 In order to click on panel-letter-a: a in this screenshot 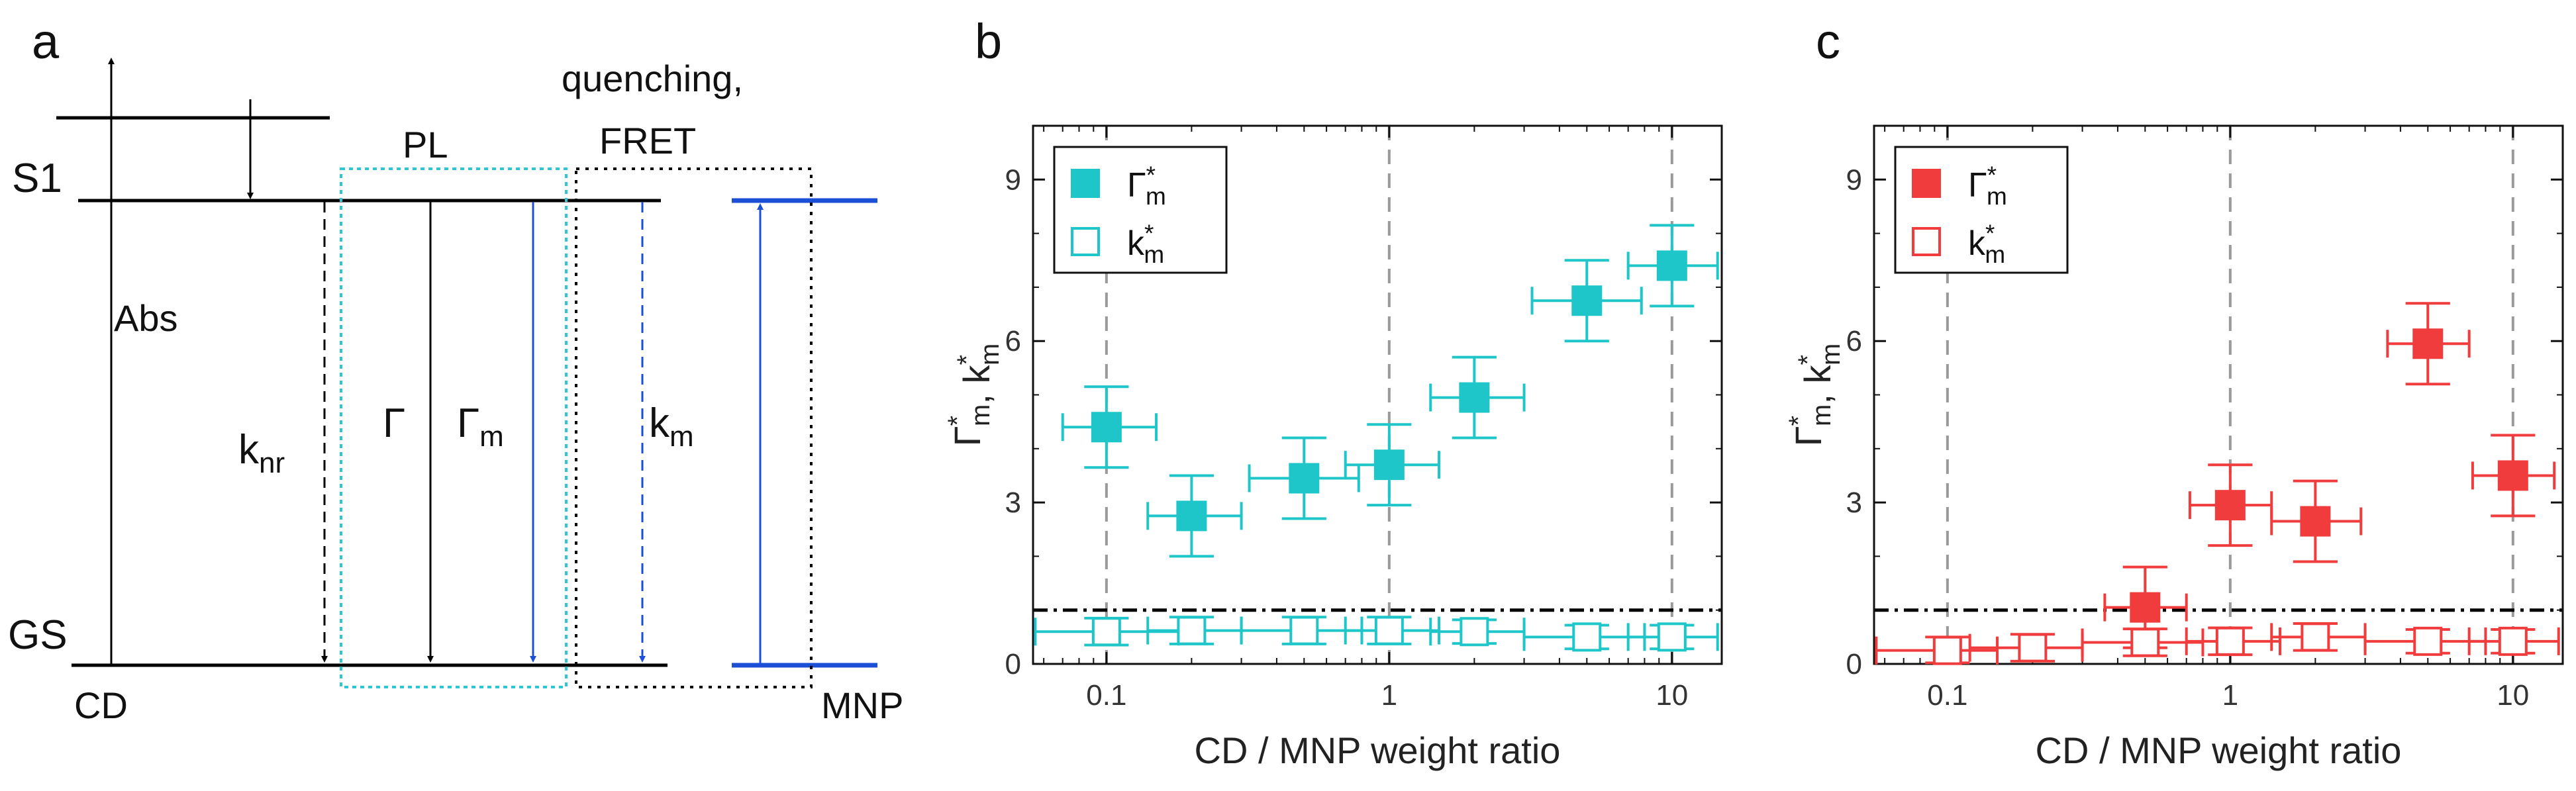, I will do `click(46, 41)`.